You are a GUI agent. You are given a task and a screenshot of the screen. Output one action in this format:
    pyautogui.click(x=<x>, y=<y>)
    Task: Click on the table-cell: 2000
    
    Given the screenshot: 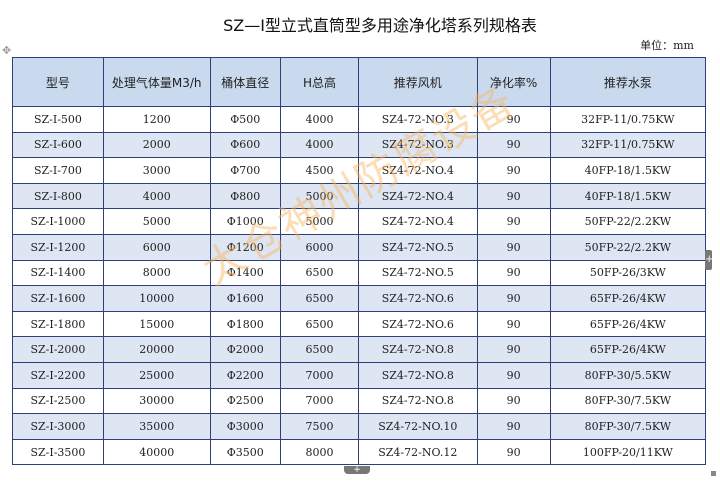 What is the action you would take?
    pyautogui.click(x=156, y=145)
    